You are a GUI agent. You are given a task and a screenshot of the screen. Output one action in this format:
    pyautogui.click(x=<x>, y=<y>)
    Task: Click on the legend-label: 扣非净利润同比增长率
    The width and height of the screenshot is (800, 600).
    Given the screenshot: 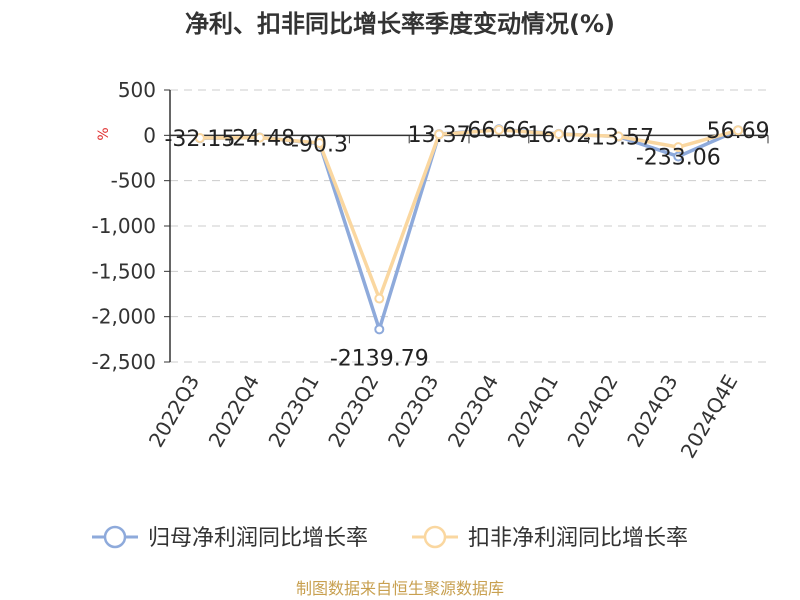 What is the action you would take?
    pyautogui.click(x=578, y=538)
    